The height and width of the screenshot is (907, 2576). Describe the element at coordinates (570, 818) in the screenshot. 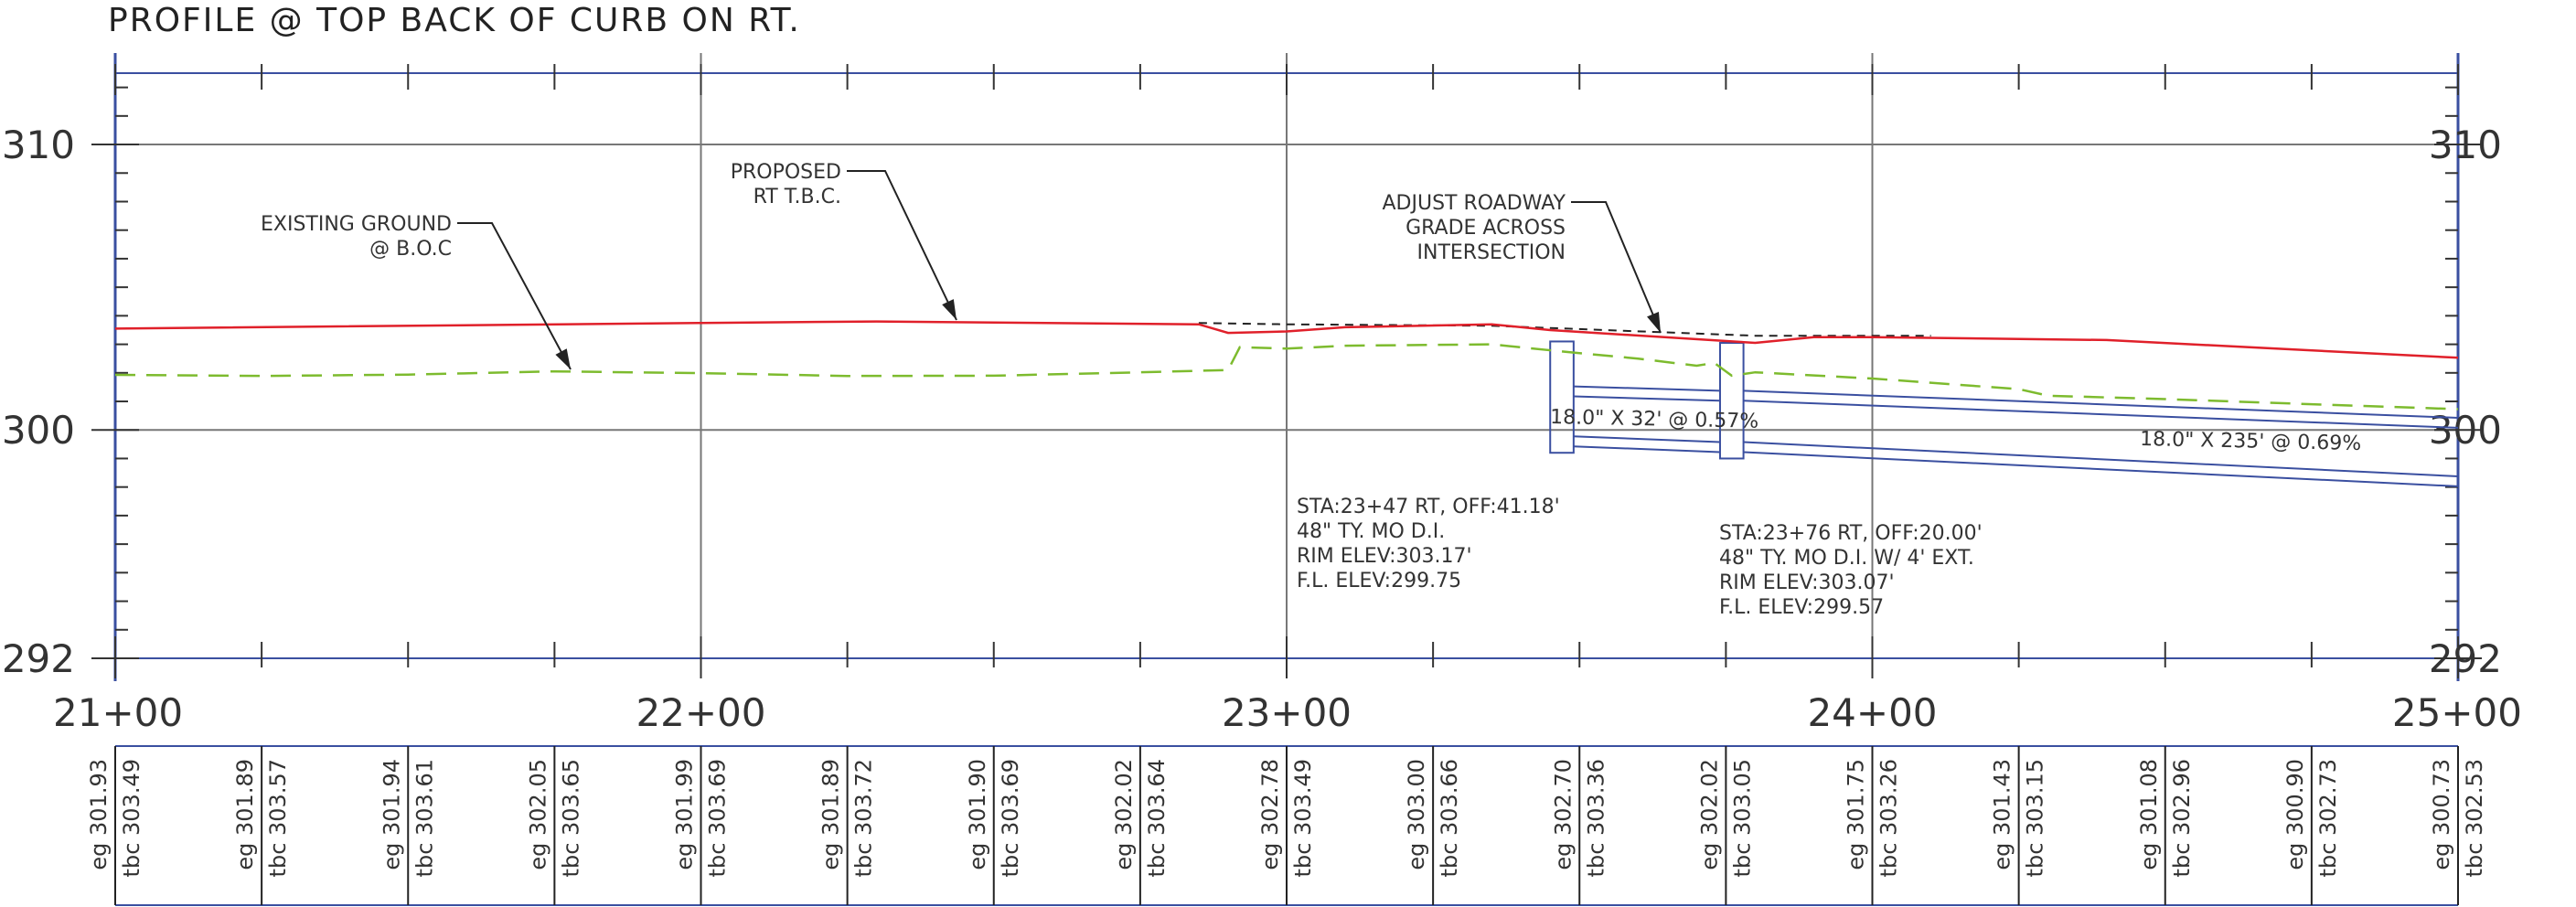

I see `table-tbc-value: tbc 303.65` at that location.